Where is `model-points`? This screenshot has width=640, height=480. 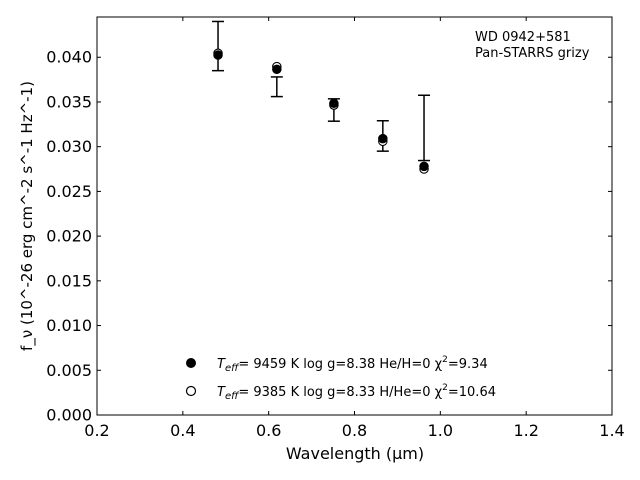 model-points is located at coordinates (321, 111).